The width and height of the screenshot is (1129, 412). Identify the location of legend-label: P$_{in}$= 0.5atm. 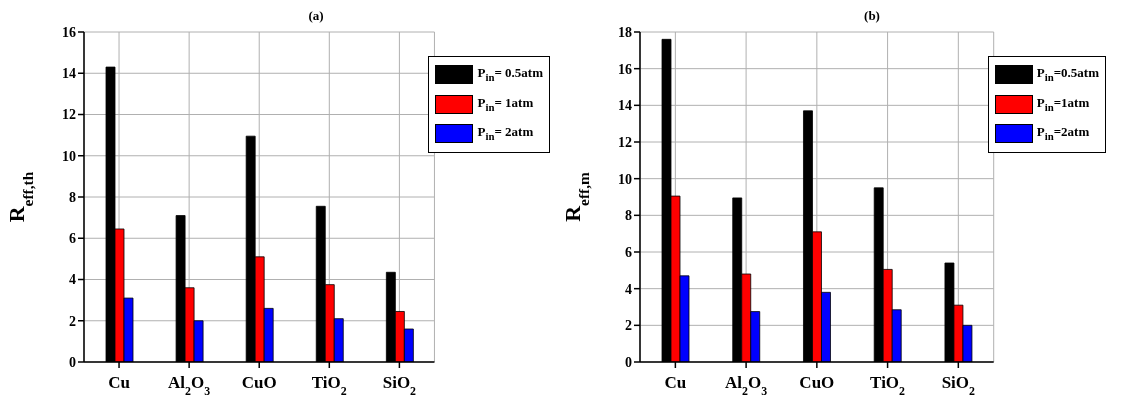
(510, 74).